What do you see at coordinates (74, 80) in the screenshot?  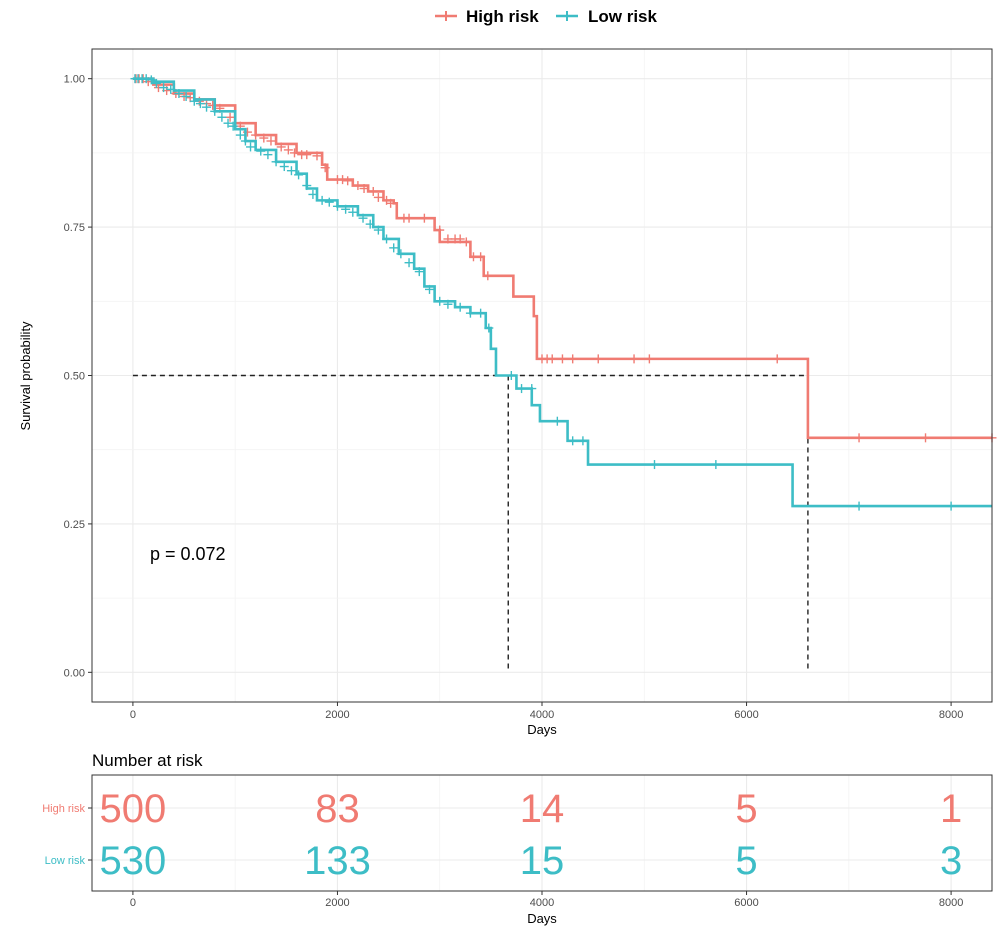 I see `y-tick-label: 1.00` at bounding box center [74, 80].